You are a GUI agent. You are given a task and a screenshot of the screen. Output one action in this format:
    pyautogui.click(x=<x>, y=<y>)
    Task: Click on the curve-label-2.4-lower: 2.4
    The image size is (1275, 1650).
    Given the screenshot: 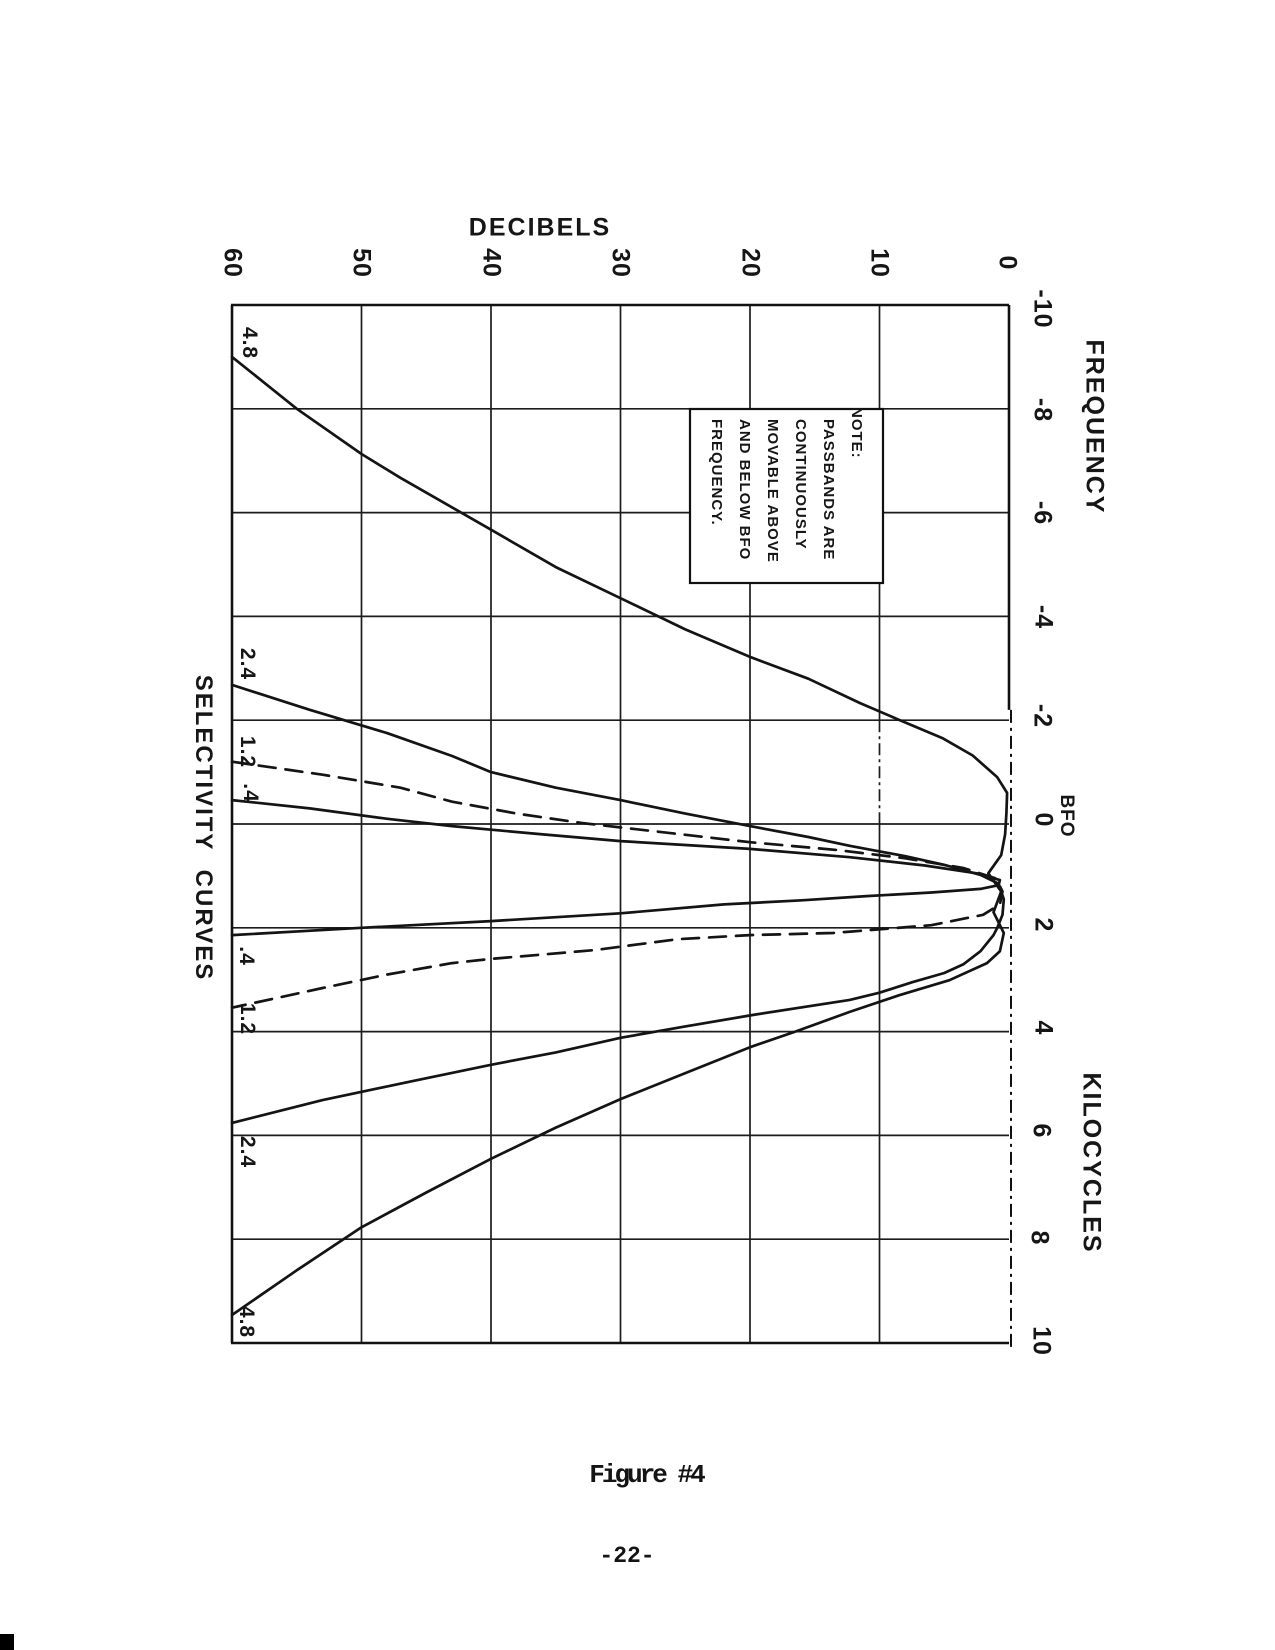 What is the action you would take?
    pyautogui.click(x=247, y=1152)
    